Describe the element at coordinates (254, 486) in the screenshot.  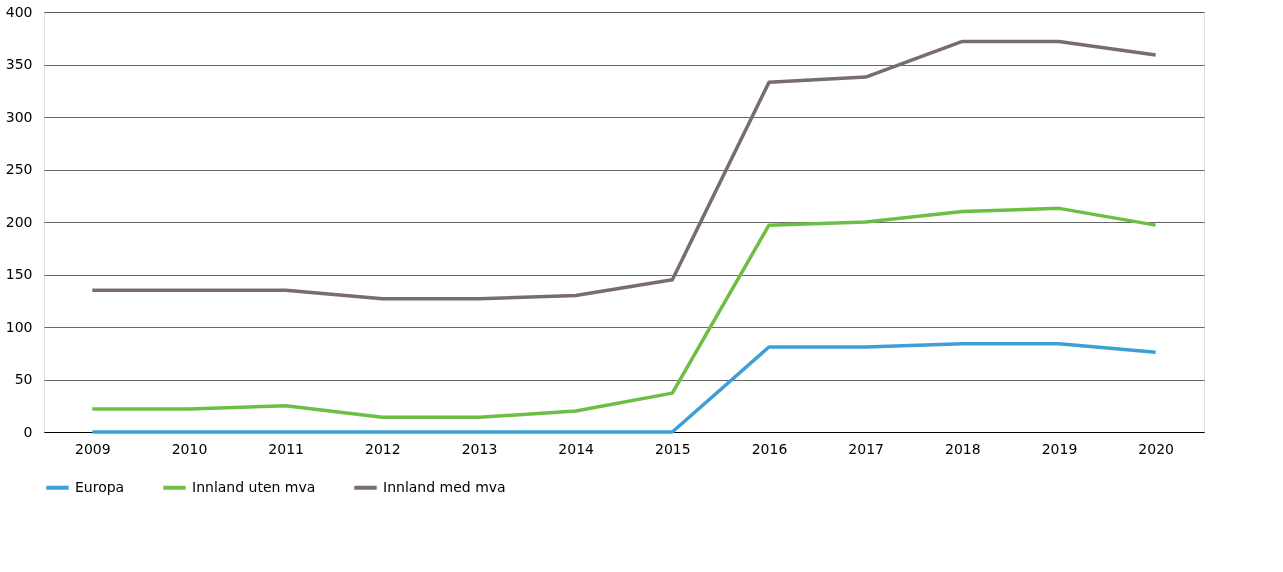
I see `legend-label: Innland uten mva` at that location.